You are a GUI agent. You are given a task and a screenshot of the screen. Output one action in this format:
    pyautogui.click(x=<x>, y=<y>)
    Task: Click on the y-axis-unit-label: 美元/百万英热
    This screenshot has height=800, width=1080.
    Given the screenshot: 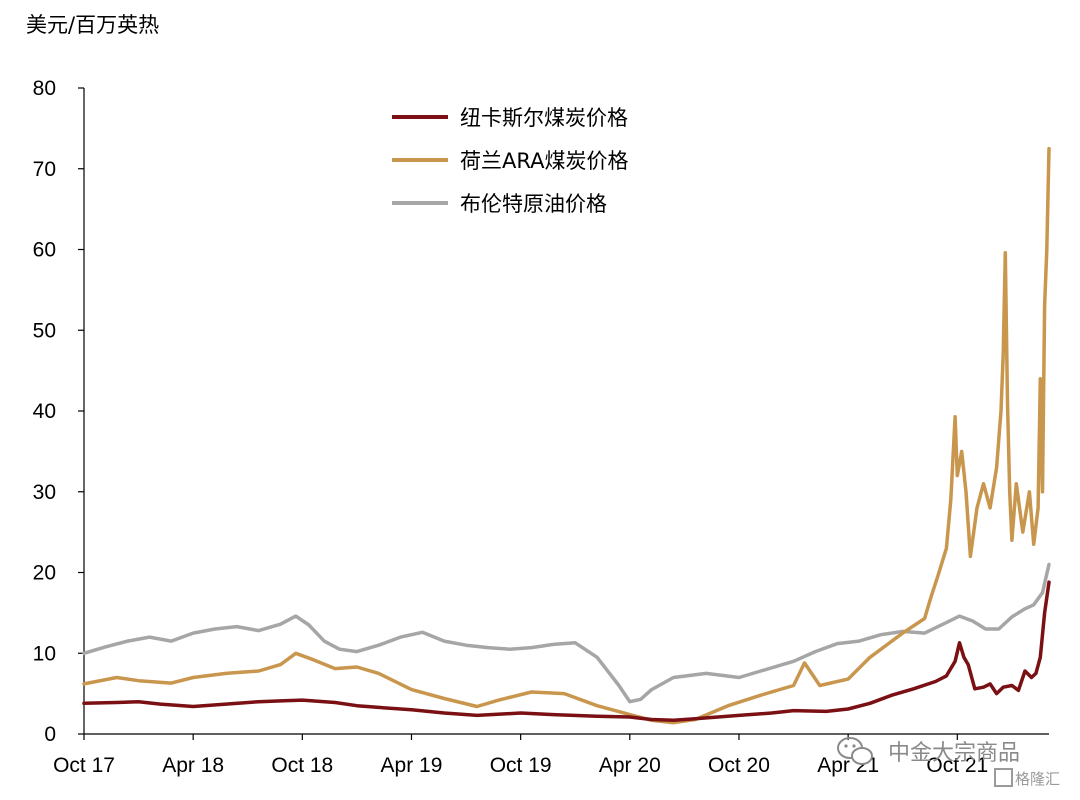 What is the action you would take?
    pyautogui.click(x=92, y=25)
    